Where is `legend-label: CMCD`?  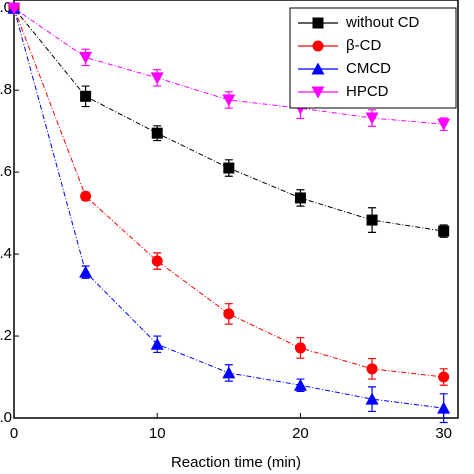
legend-label: CMCD is located at coordinates (368, 68).